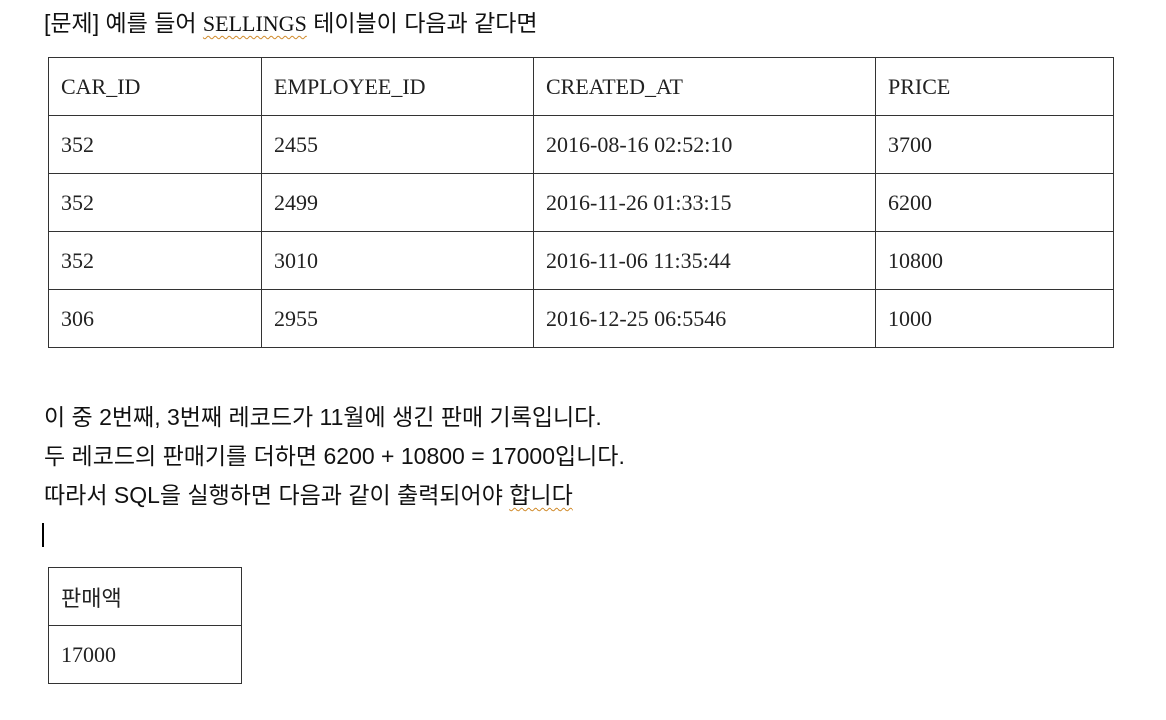  Describe the element at coordinates (43, 535) in the screenshot. I see `text-cursor` at that location.